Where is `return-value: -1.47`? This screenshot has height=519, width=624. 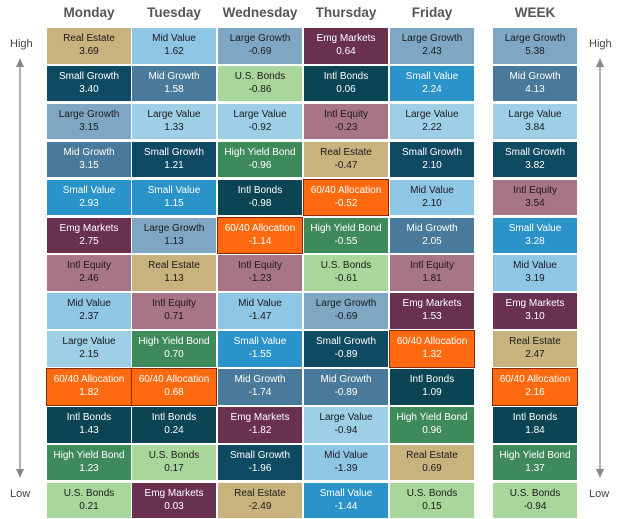 return-value: -1.47 is located at coordinates (260, 317).